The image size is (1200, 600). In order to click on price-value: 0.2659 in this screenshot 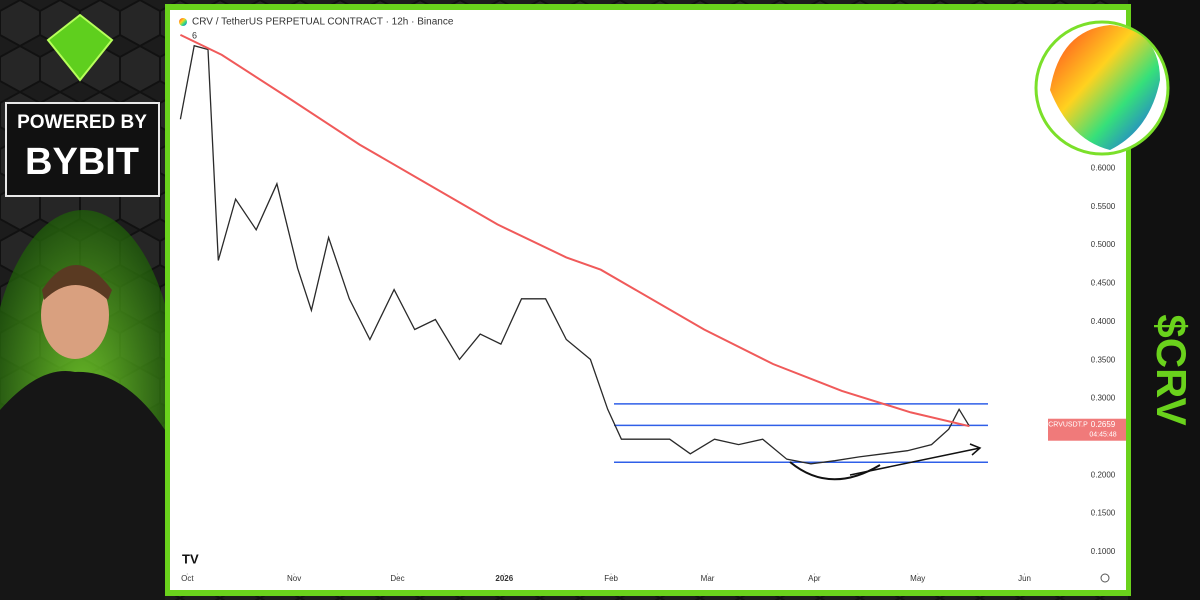, I will do `click(1103, 424)`.